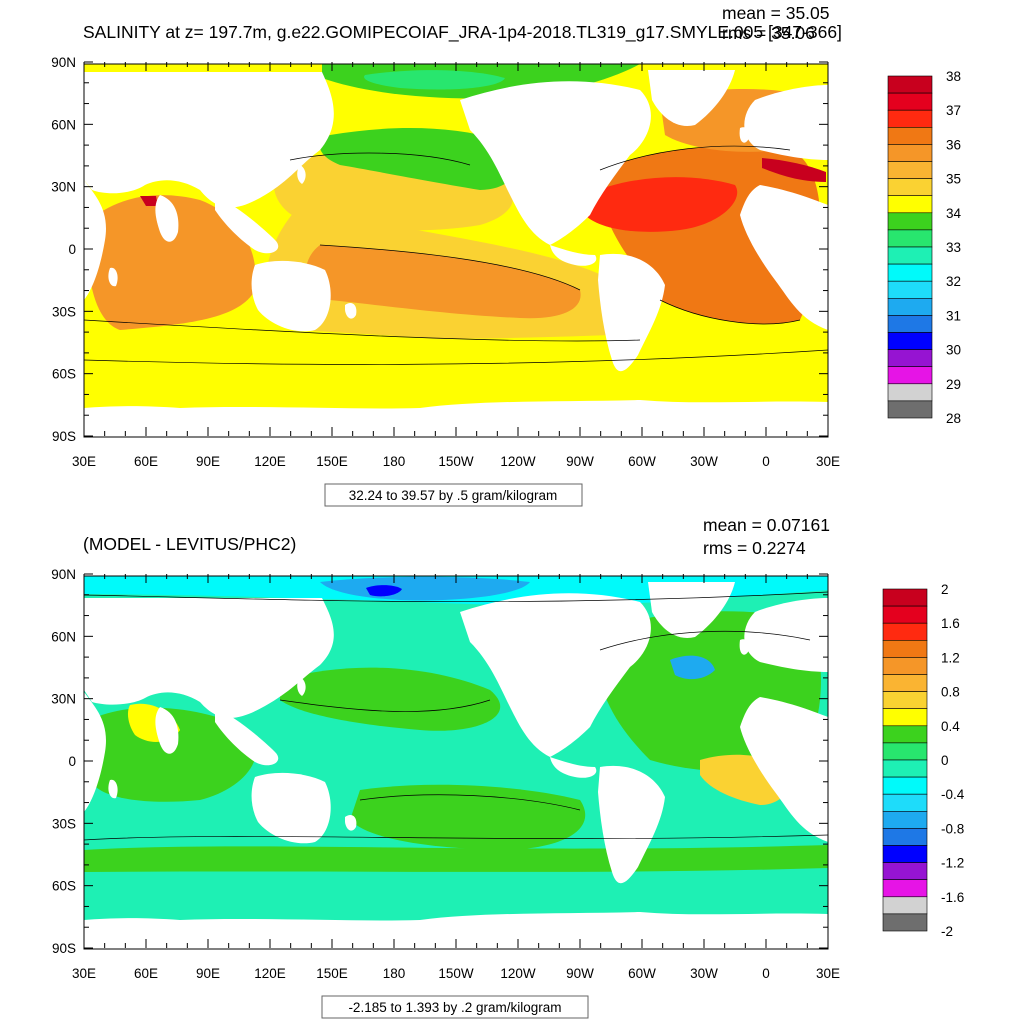 This screenshot has width=1024, height=1024. Describe the element at coordinates (555, 675) in the screenshot. I see `bottom-land-north-america` at that location.